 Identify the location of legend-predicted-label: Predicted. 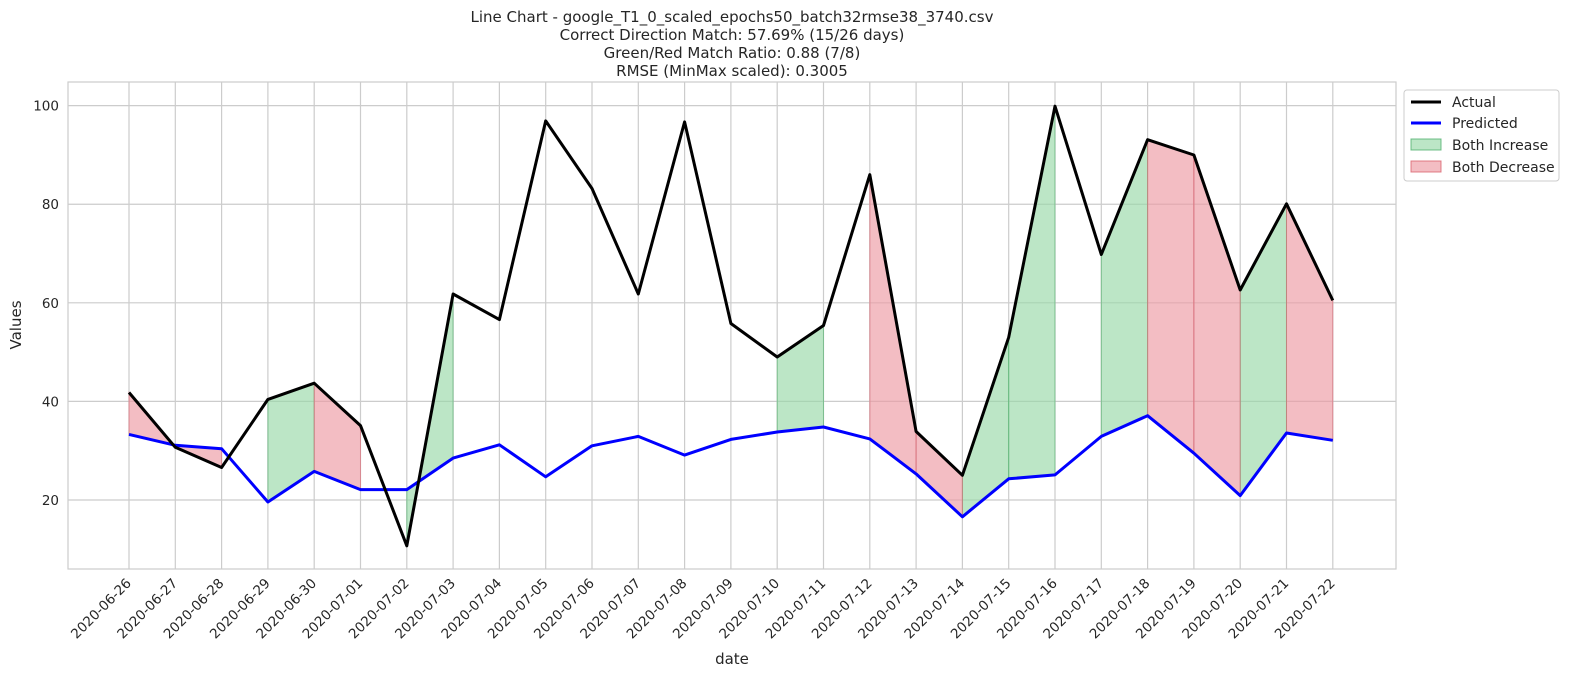
(1485, 124).